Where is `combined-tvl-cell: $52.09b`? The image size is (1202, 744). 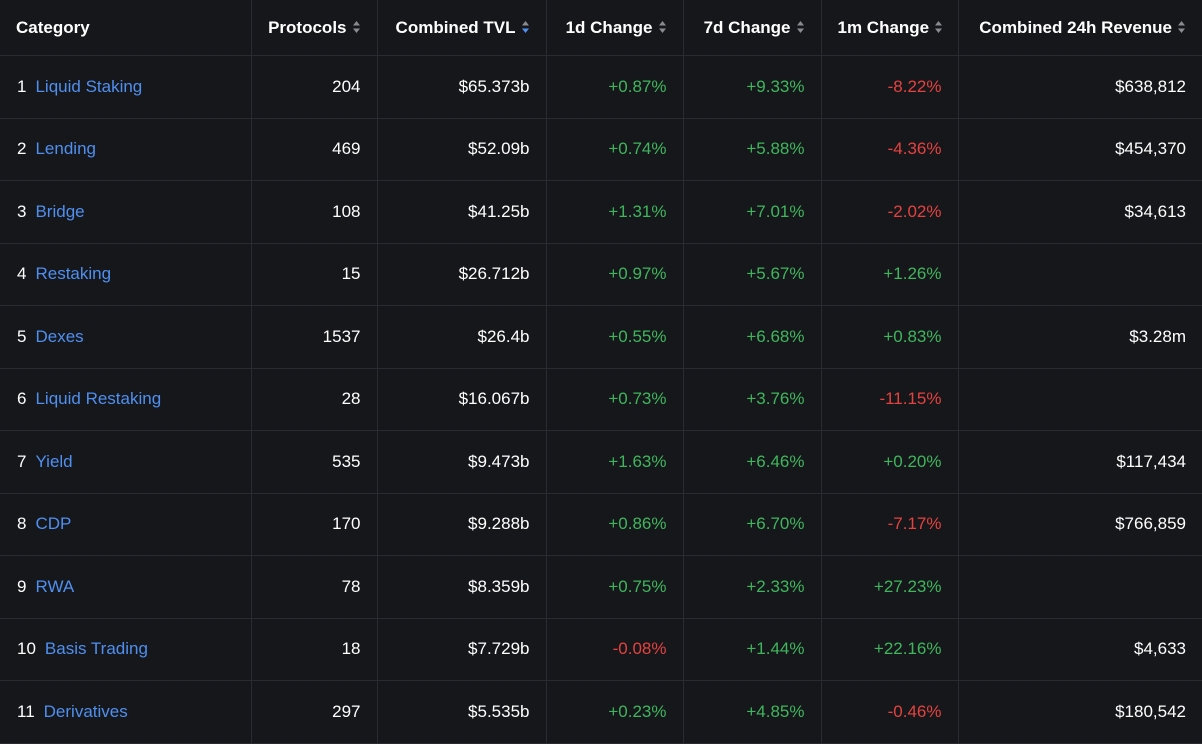
combined-tvl-cell: $52.09b is located at coordinates (461, 149).